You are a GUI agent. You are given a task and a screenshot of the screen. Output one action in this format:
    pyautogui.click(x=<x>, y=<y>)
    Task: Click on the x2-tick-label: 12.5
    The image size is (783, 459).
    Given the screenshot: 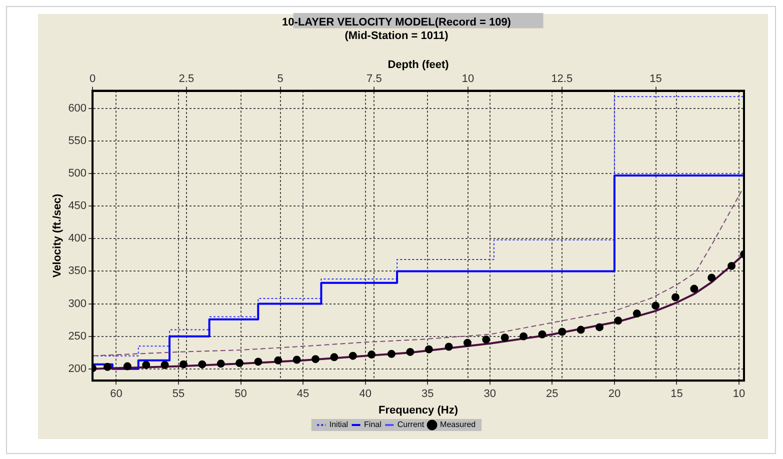 What is the action you would take?
    pyautogui.click(x=562, y=79)
    